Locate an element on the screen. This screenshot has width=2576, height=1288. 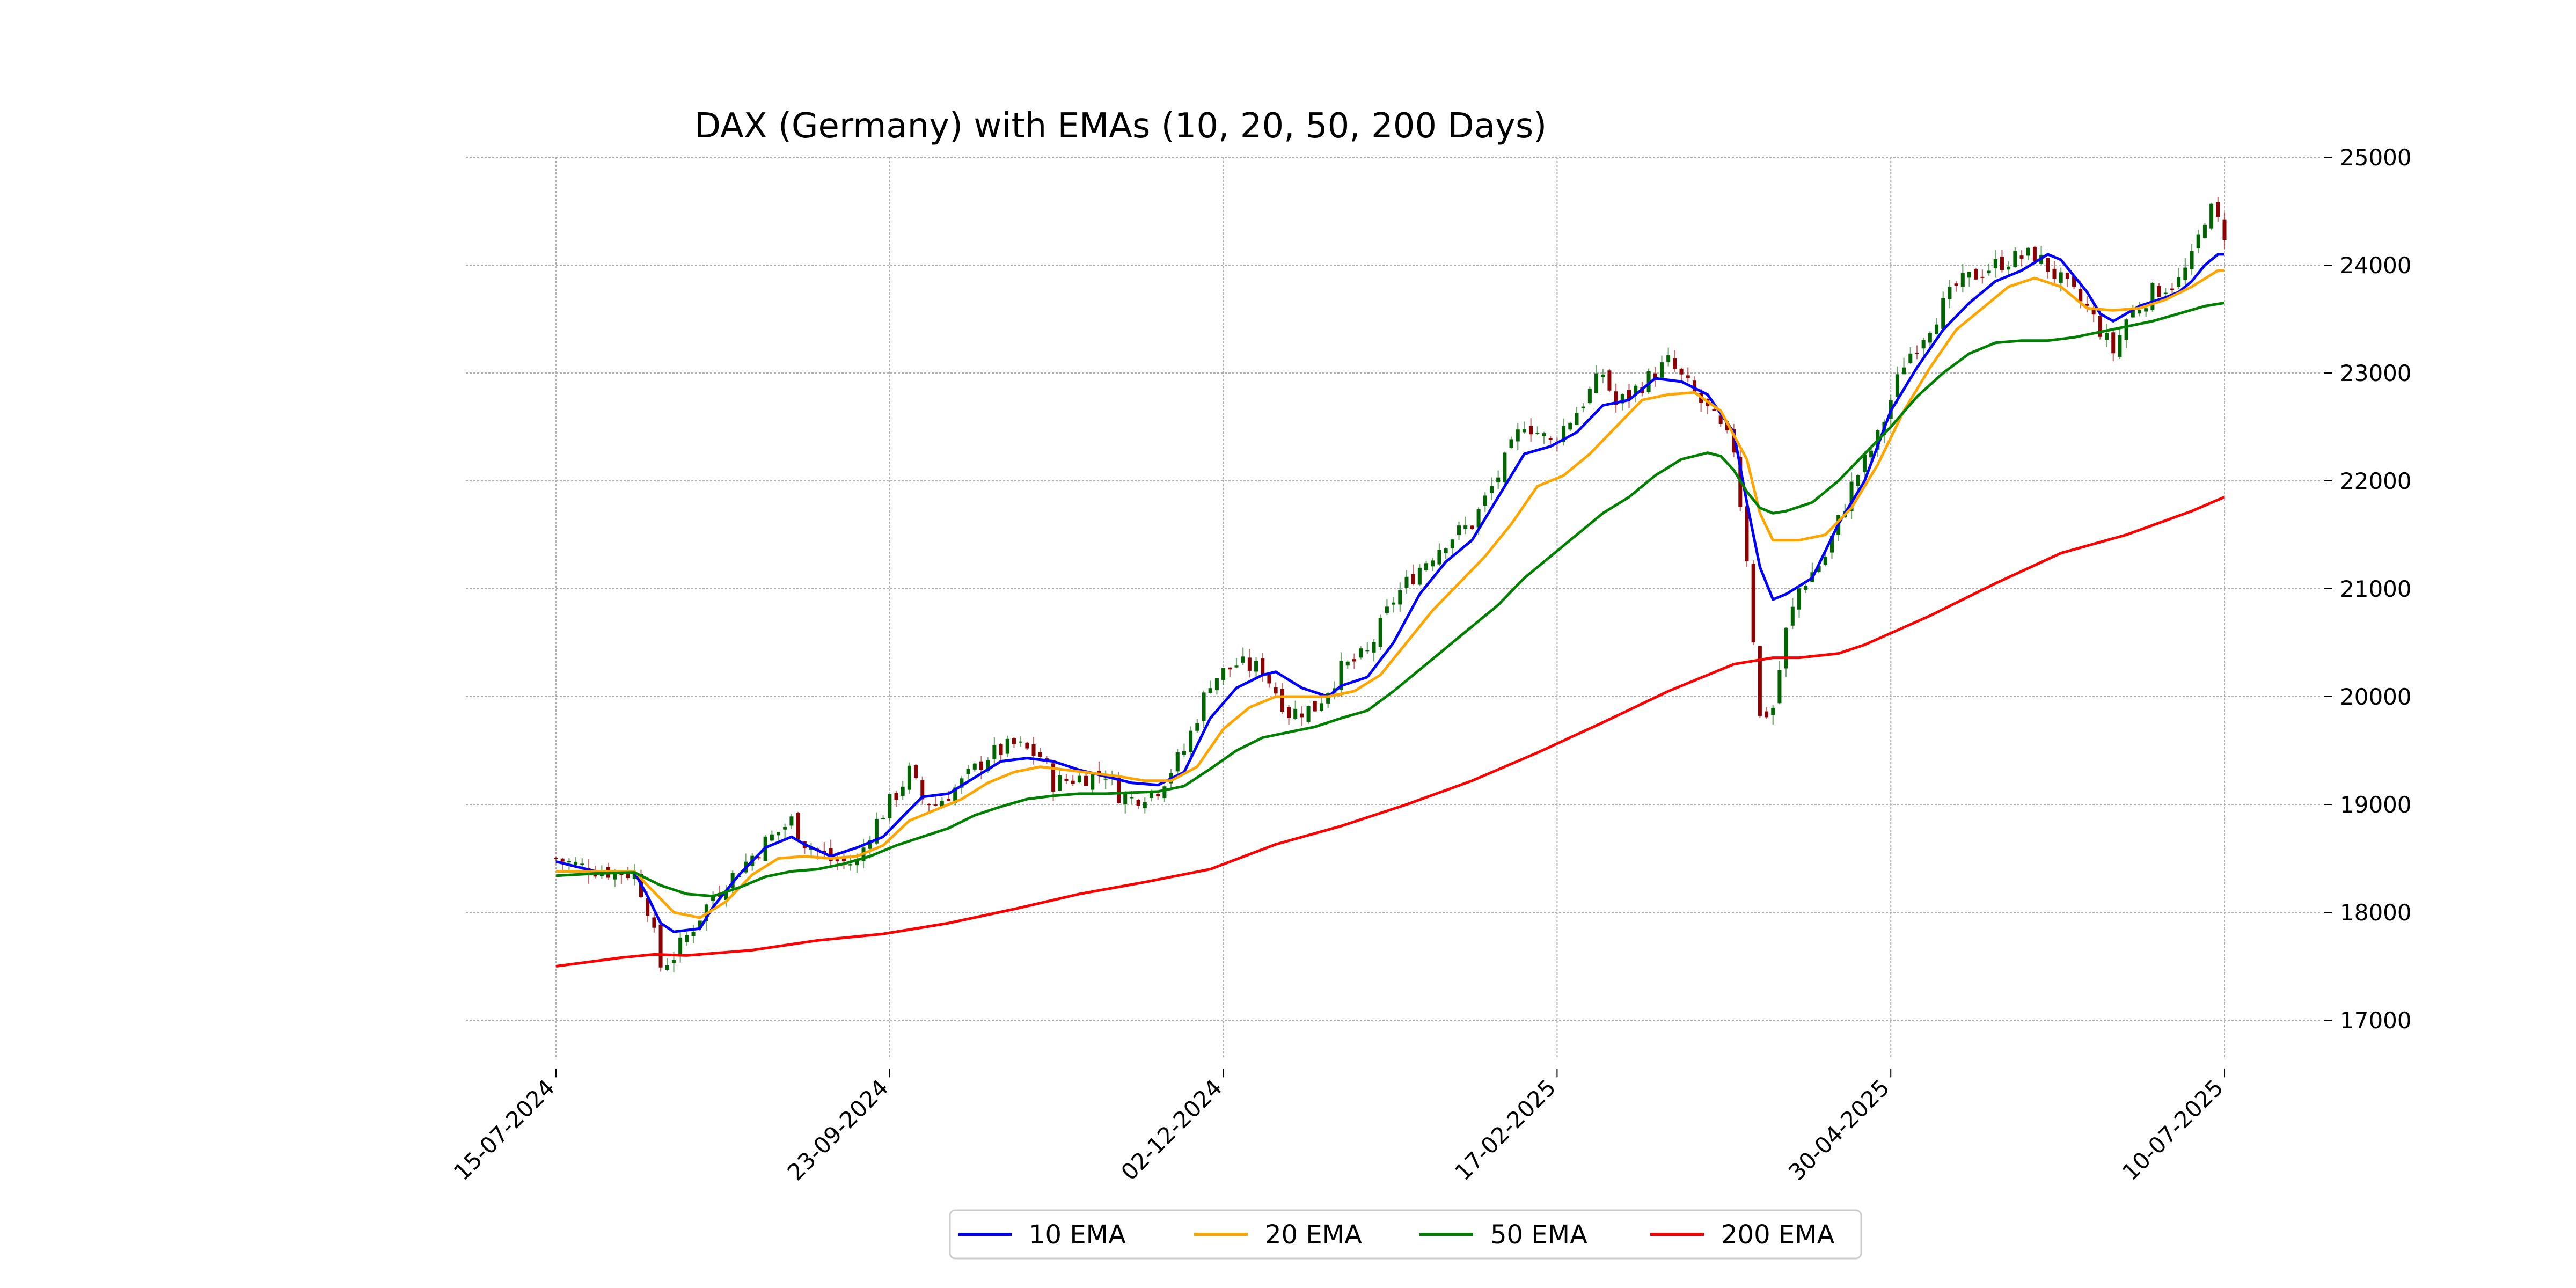
y-tick-label: 21000 is located at coordinates (2376, 589).